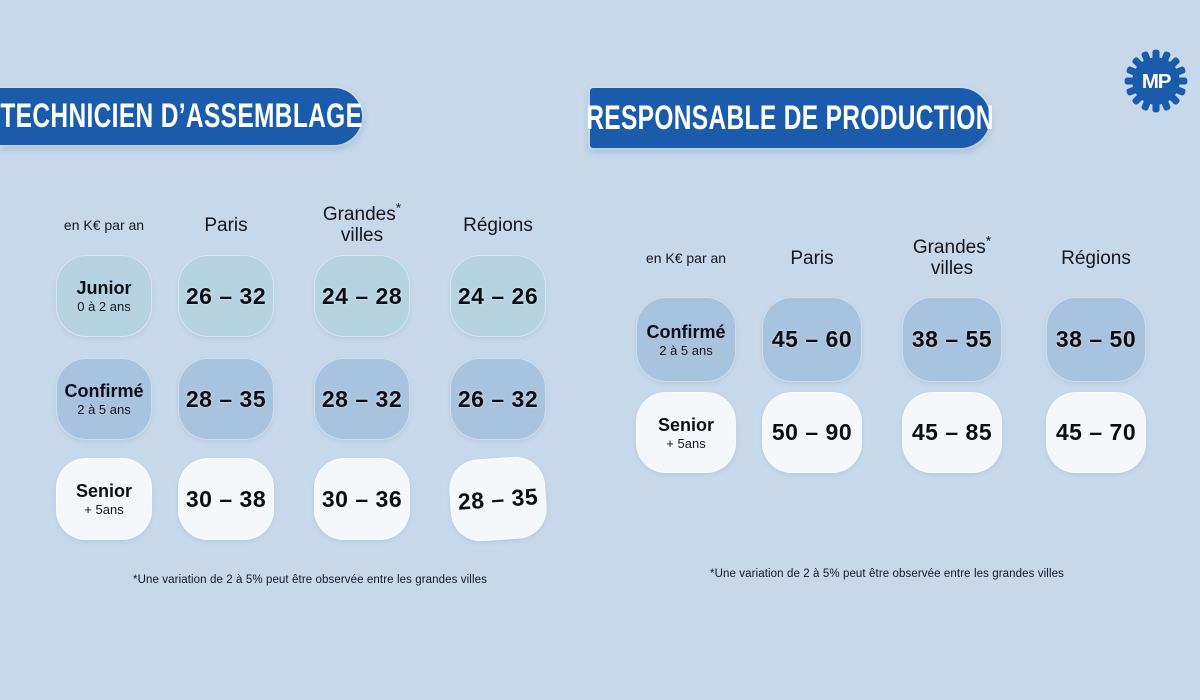  Describe the element at coordinates (812, 432) in the screenshot. I see `salary-cell-senior-paris: 50 – 90` at that location.